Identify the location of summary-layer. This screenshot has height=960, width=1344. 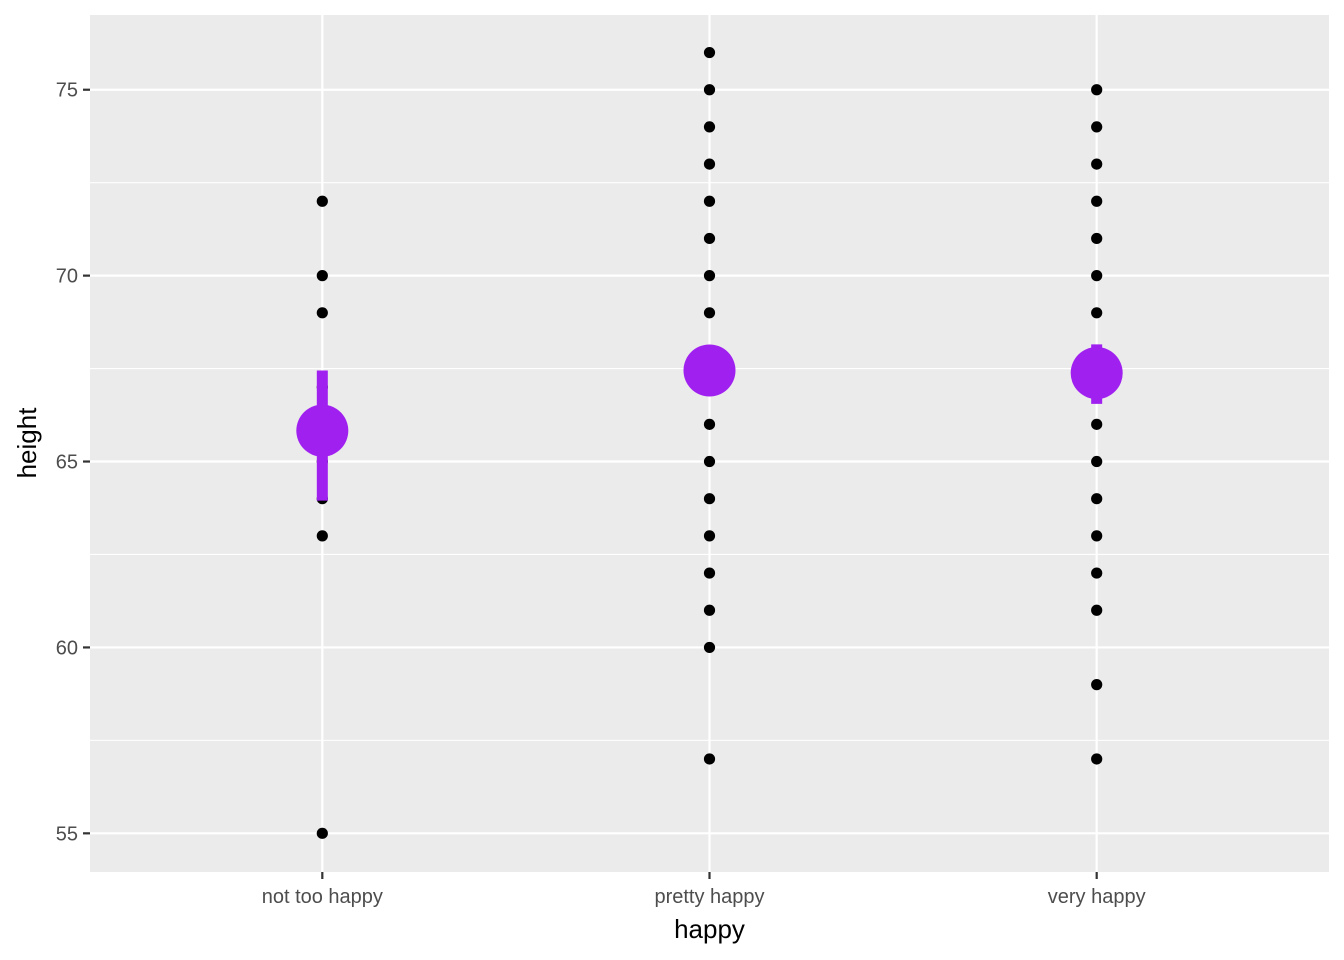
(709, 422).